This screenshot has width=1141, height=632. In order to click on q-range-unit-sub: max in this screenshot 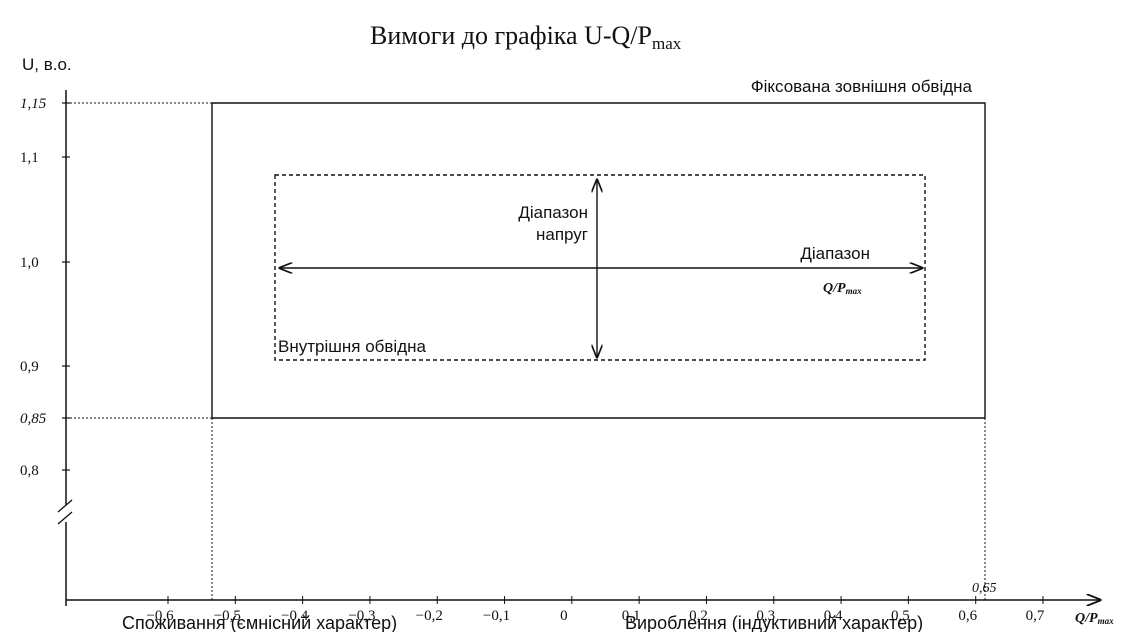, I will do `click(854, 291)`.